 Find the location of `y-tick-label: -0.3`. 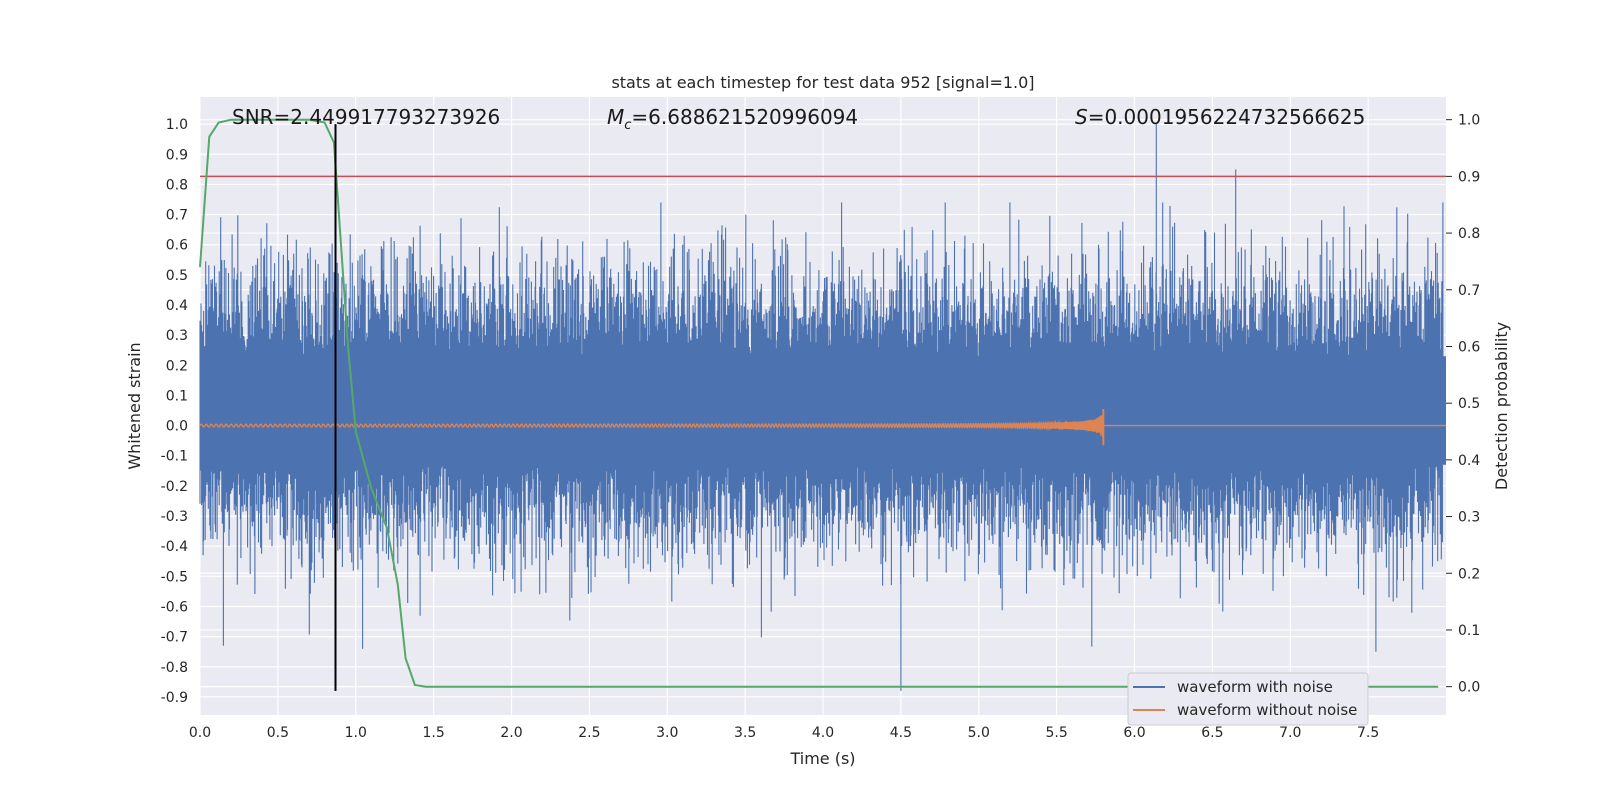

y-tick-label: -0.3 is located at coordinates (174, 517).